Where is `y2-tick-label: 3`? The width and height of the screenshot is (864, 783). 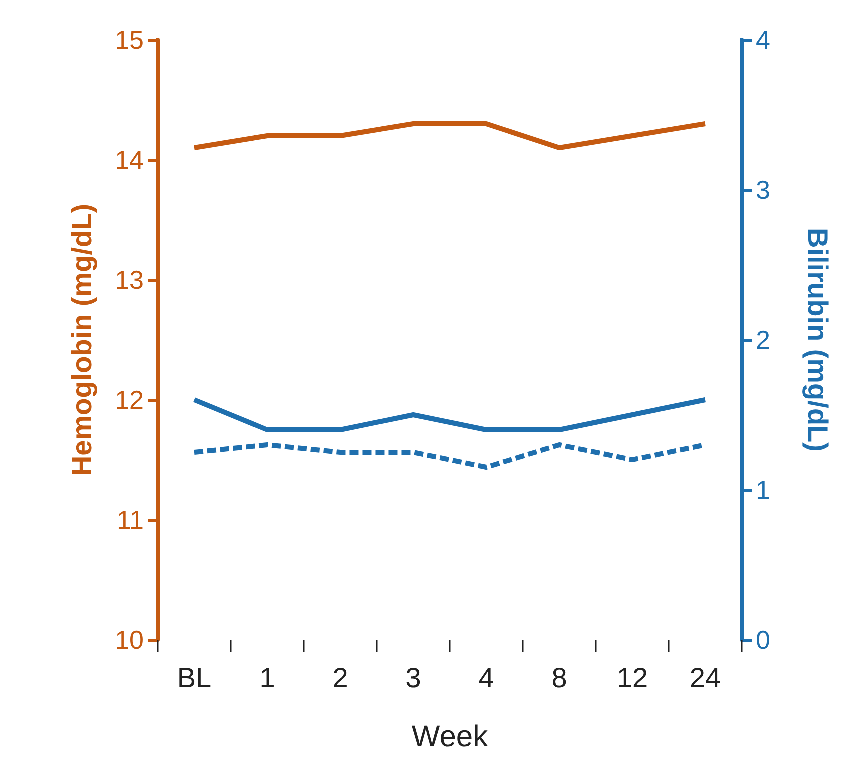
y2-tick-label: 3 is located at coordinates (763, 190).